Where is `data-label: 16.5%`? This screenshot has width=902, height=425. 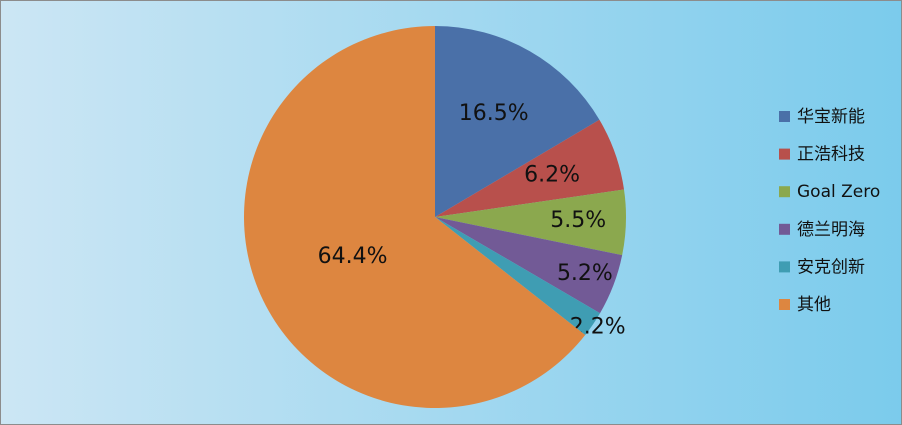
data-label: 16.5% is located at coordinates (494, 113).